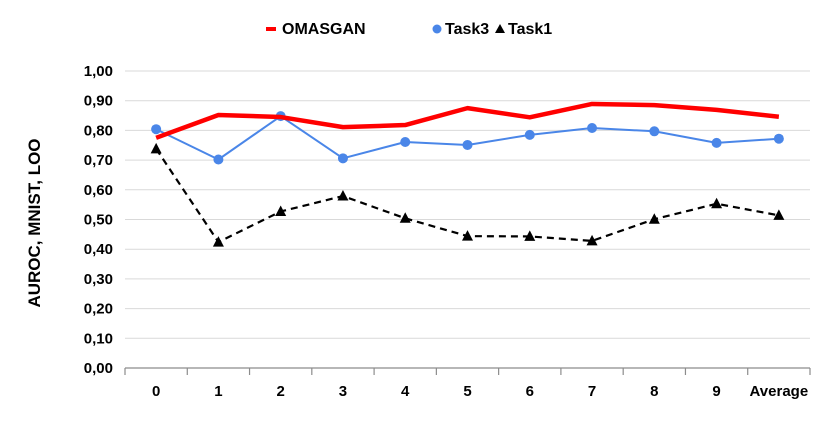 This screenshot has width=830, height=423. Describe the element at coordinates (98, 130) in the screenshot. I see `y-tick-label: 0,80` at that location.